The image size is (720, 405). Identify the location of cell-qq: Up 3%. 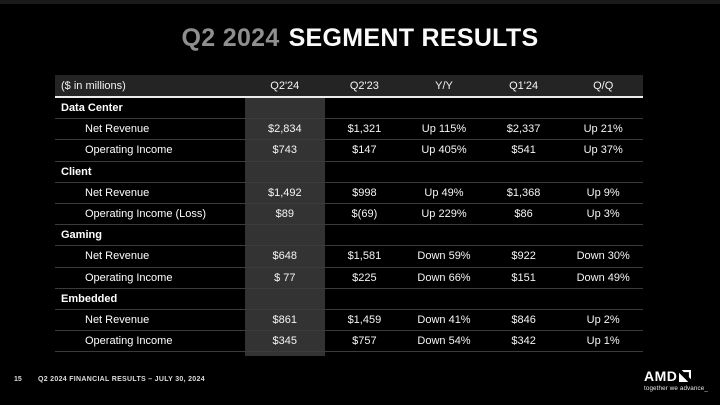
(603, 214).